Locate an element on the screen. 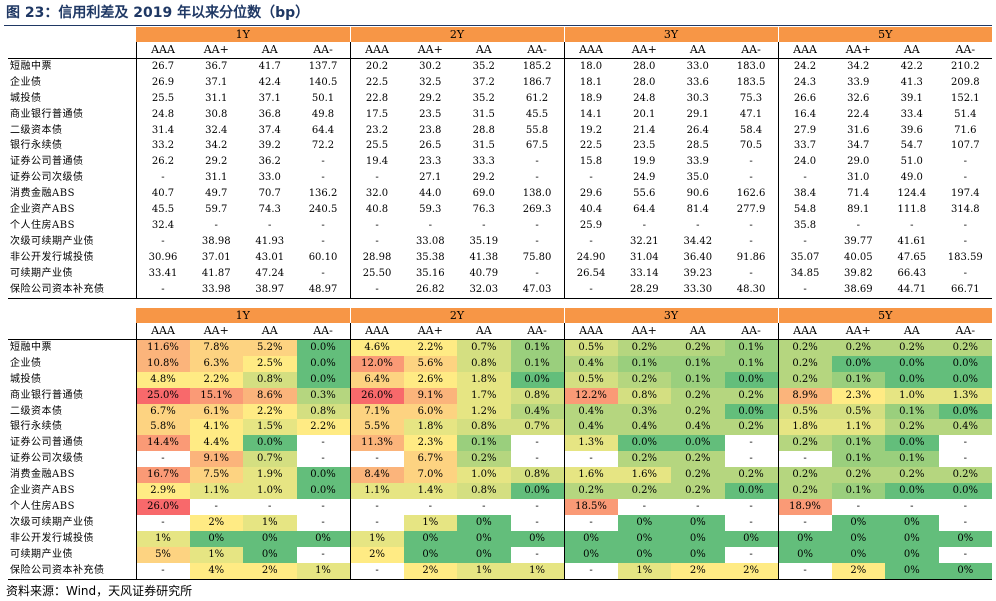 The image size is (996, 601). percentile-cell: 5% is located at coordinates (162, 554).